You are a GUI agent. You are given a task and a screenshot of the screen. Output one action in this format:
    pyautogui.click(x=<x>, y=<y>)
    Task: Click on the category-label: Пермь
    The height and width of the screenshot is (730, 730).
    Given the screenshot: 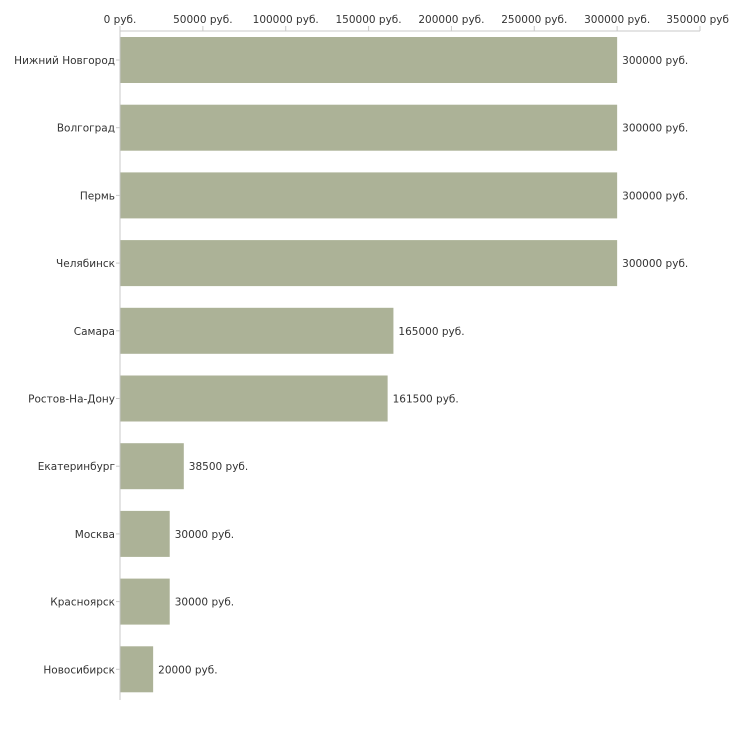 What is the action you would take?
    pyautogui.click(x=97, y=196)
    